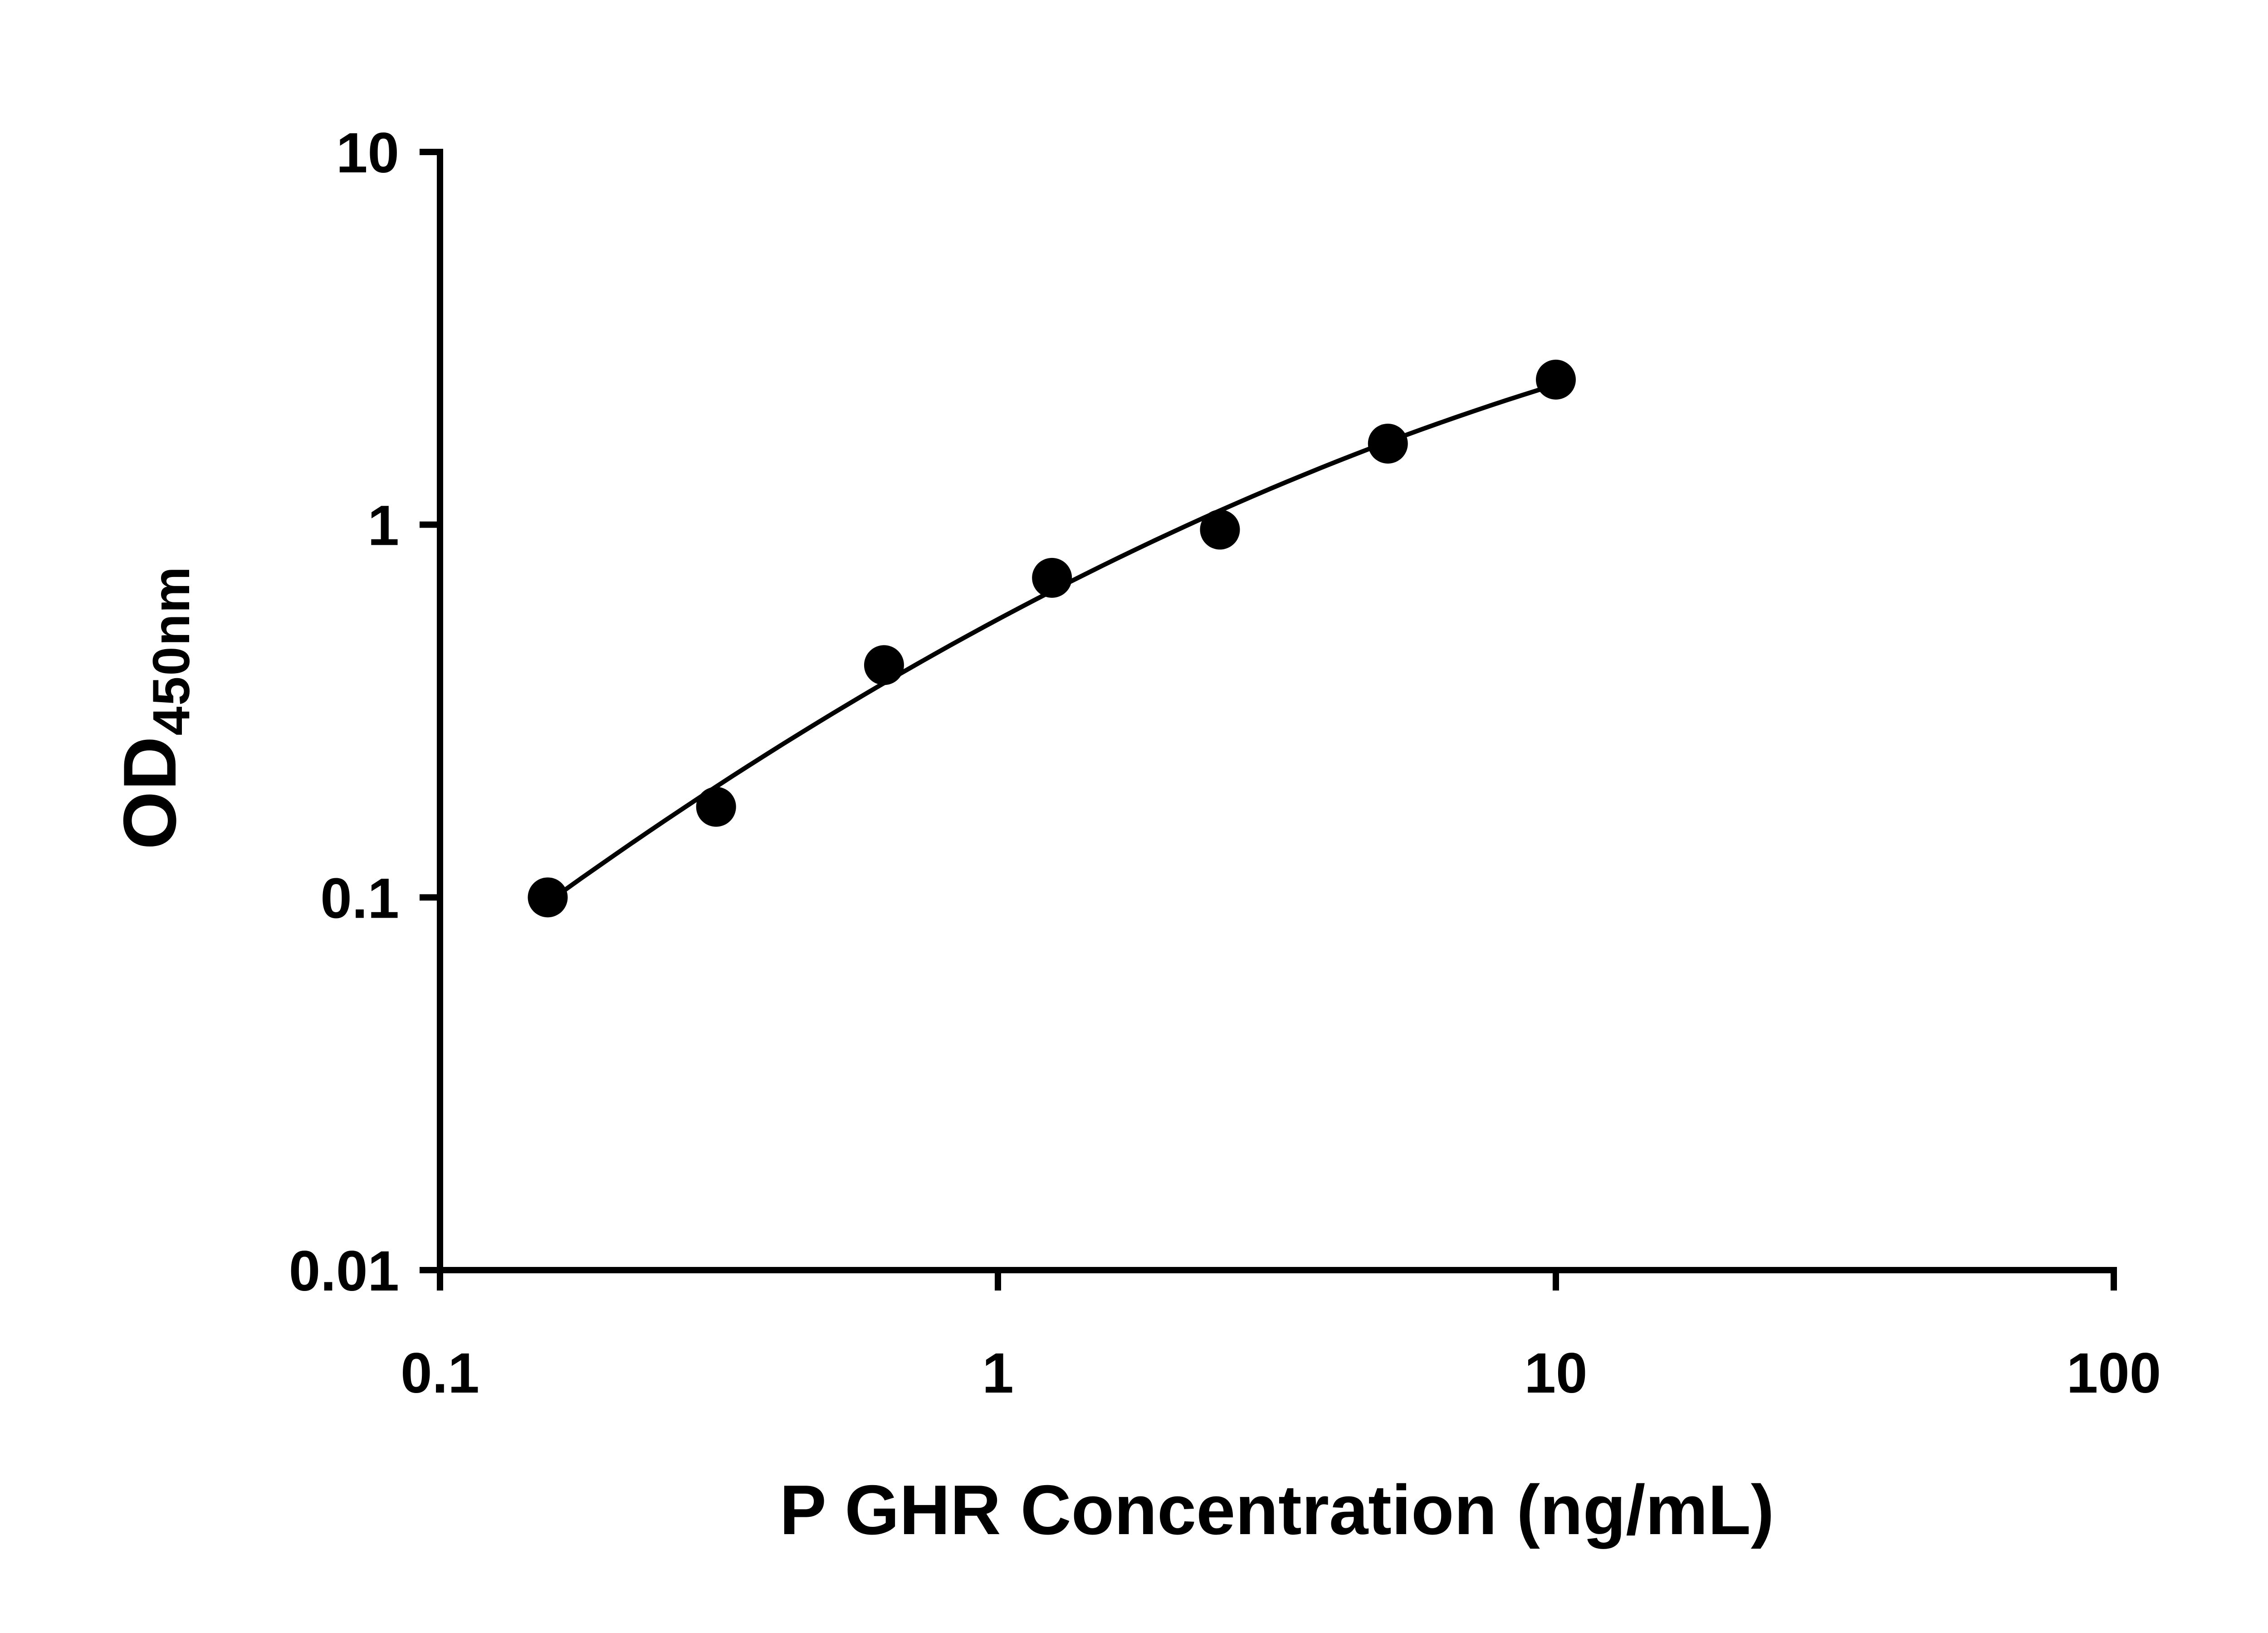 The width and height of the screenshot is (2268, 1633). Describe the element at coordinates (150, 792) in the screenshot. I see `y-axis-title-main: OD` at that location.